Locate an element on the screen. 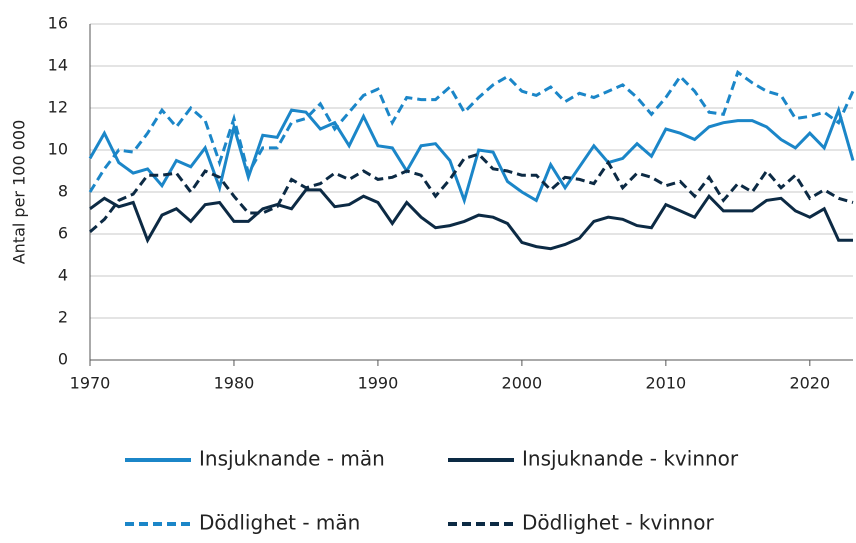 The image size is (856, 543). x-tick-label: 1990 is located at coordinates (378, 383).